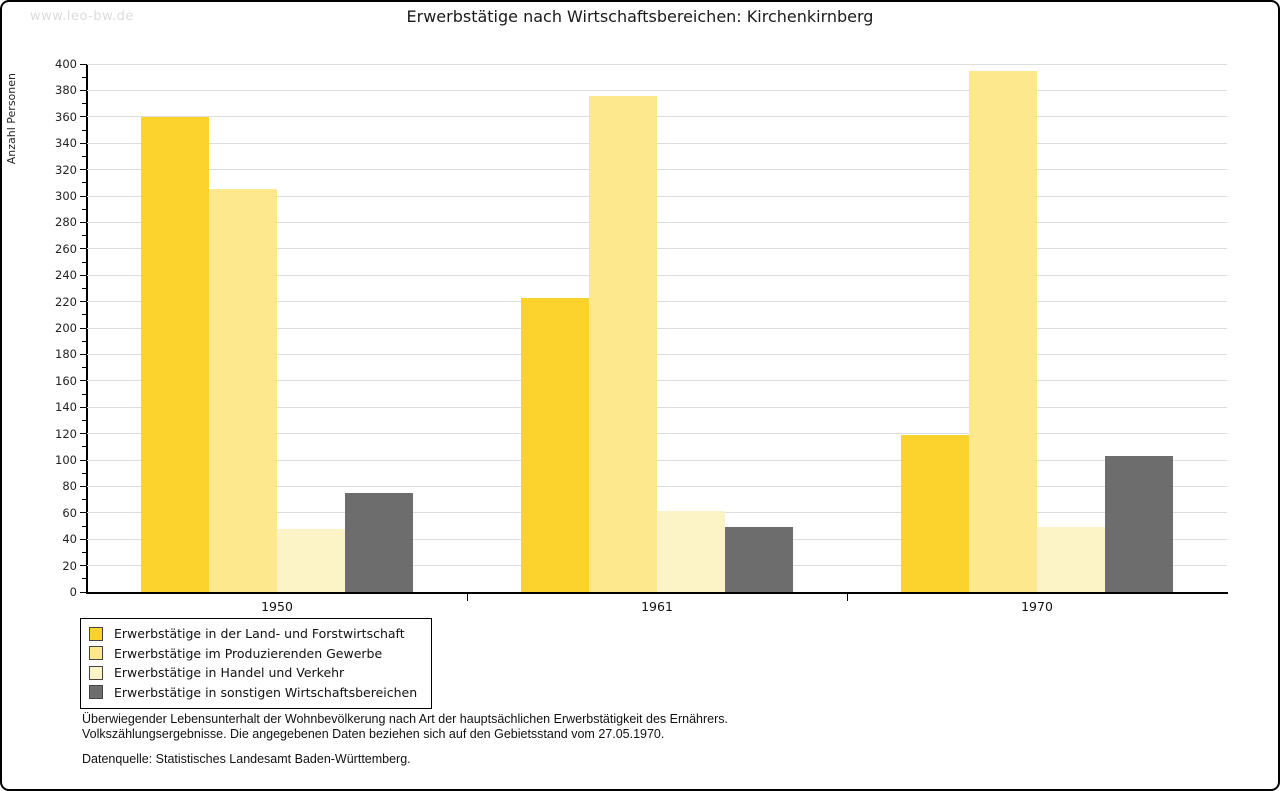 The height and width of the screenshot is (791, 1280). Describe the element at coordinates (1139, 524) in the screenshot. I see `bar-1970-series4` at that location.